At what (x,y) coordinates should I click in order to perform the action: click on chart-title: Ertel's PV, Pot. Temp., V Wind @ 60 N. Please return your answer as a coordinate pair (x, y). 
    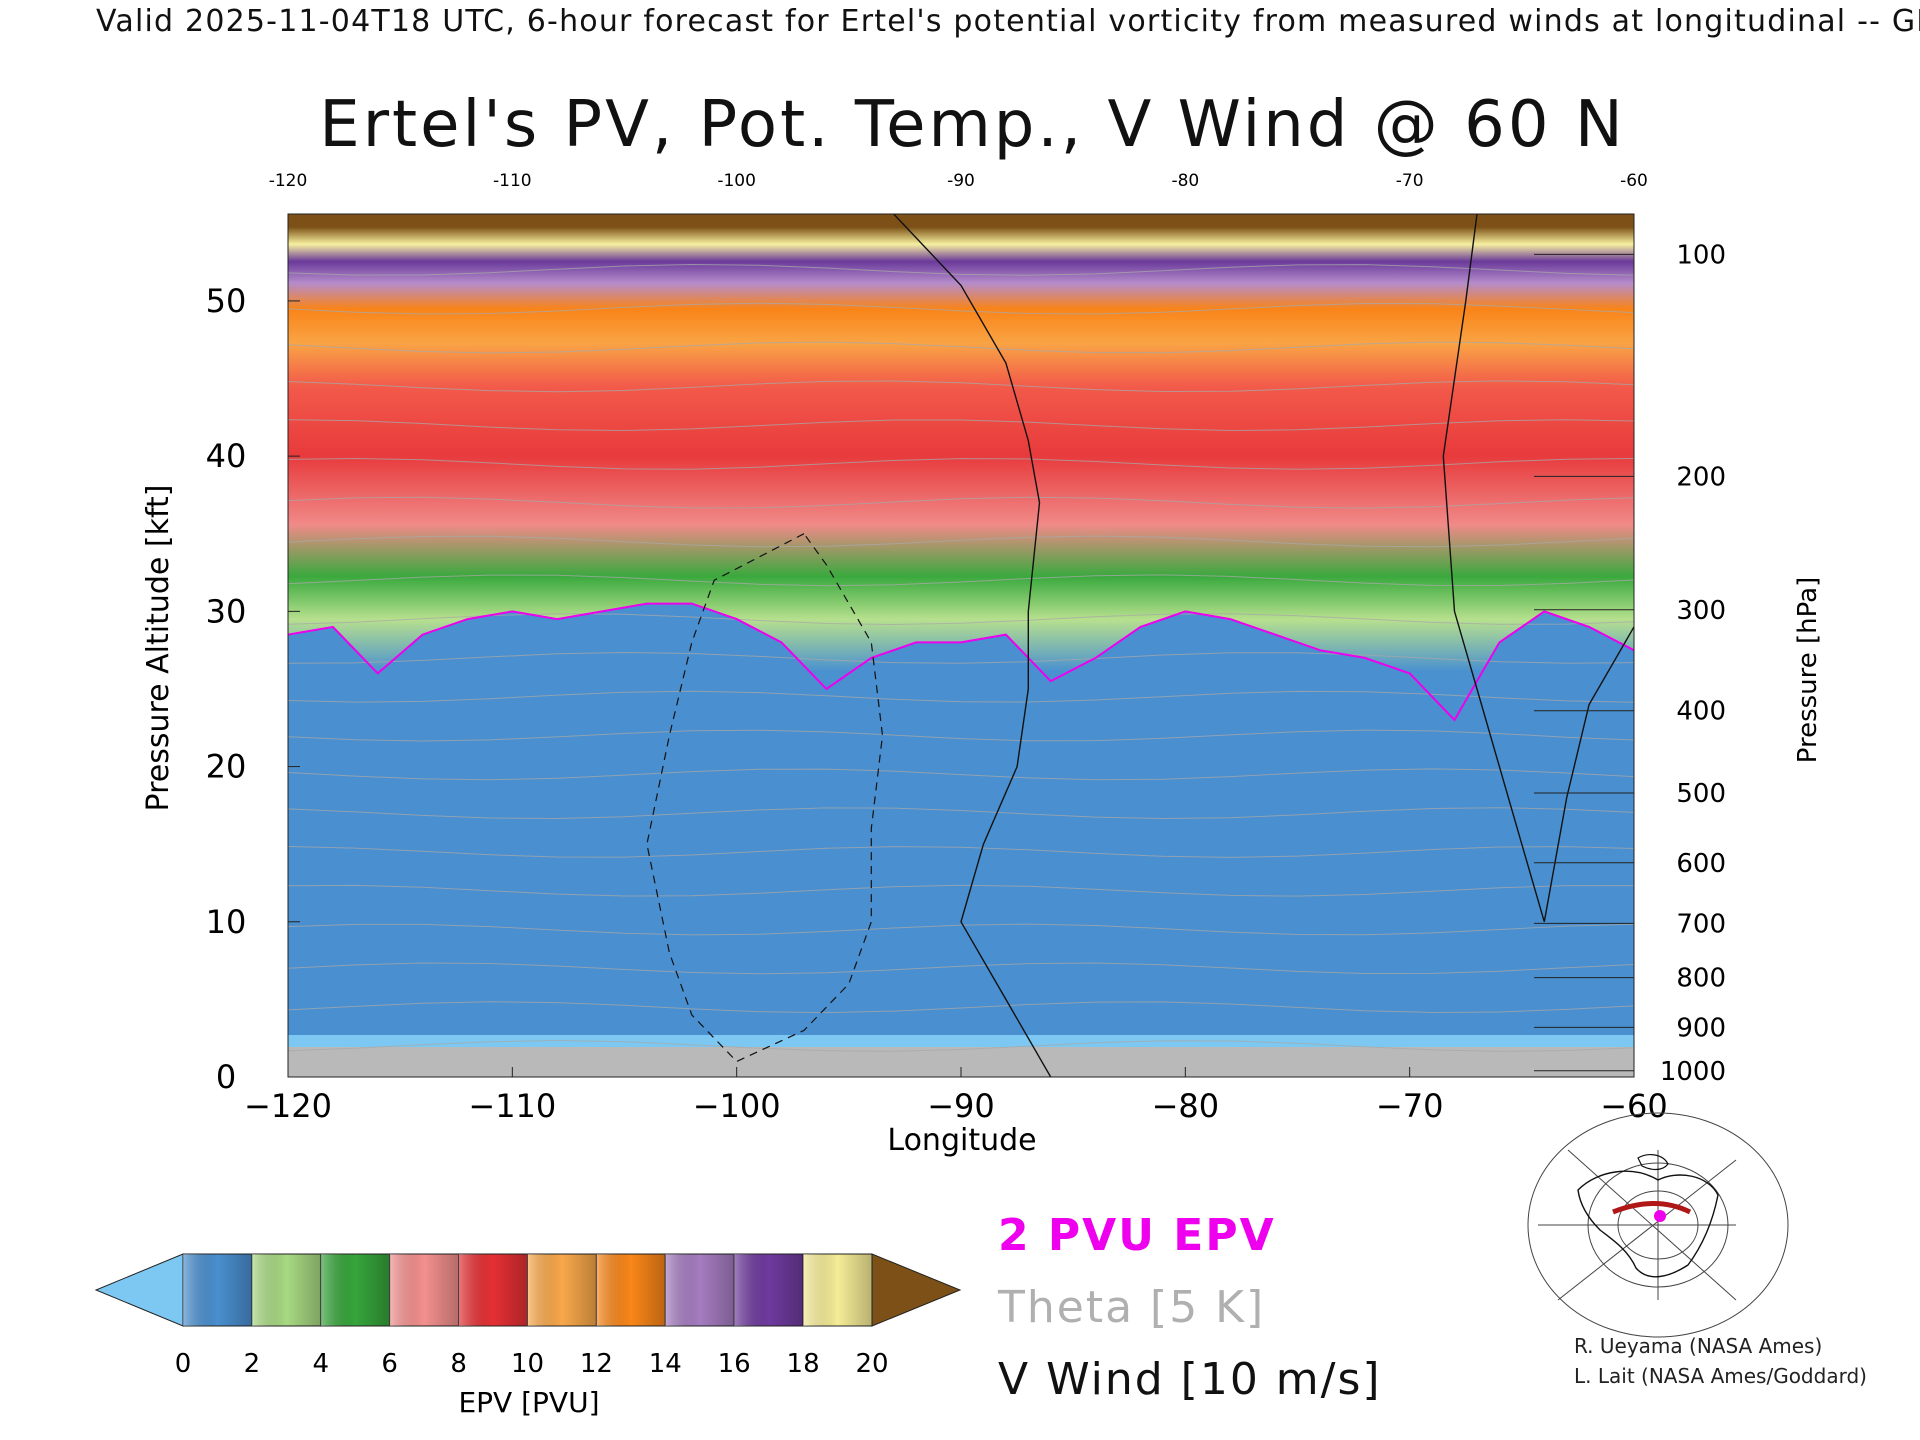
    Looking at the image, I should click on (972, 125).